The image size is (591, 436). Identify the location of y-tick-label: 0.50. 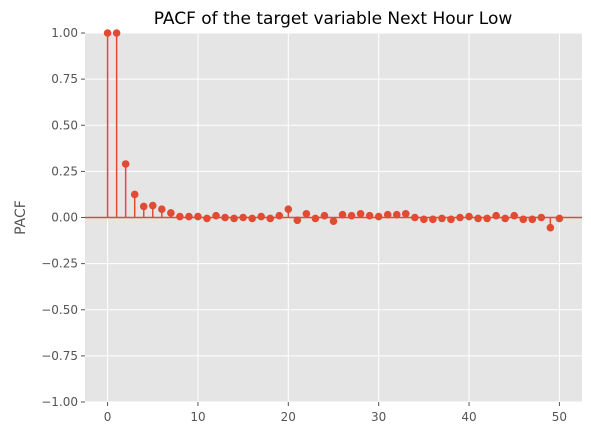
(64, 125).